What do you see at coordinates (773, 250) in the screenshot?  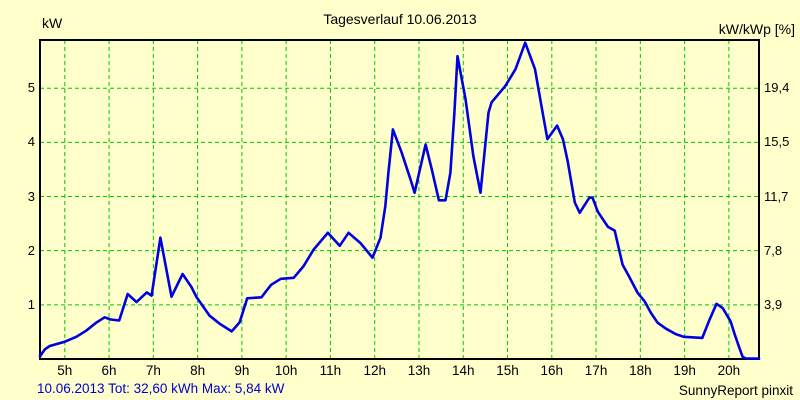 I see `right-y-tick-label: 7,8` at bounding box center [773, 250].